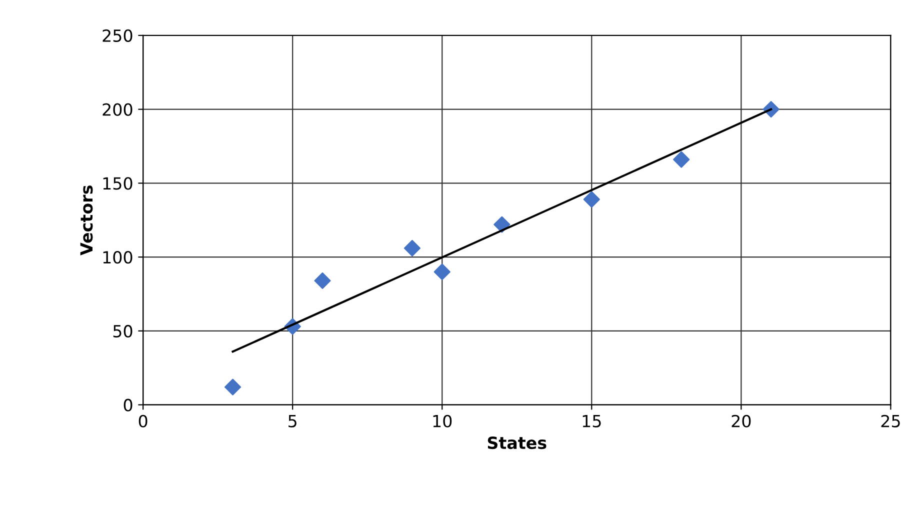  Describe the element at coordinates (292, 421) in the screenshot. I see `x-tick-label: 5` at that location.